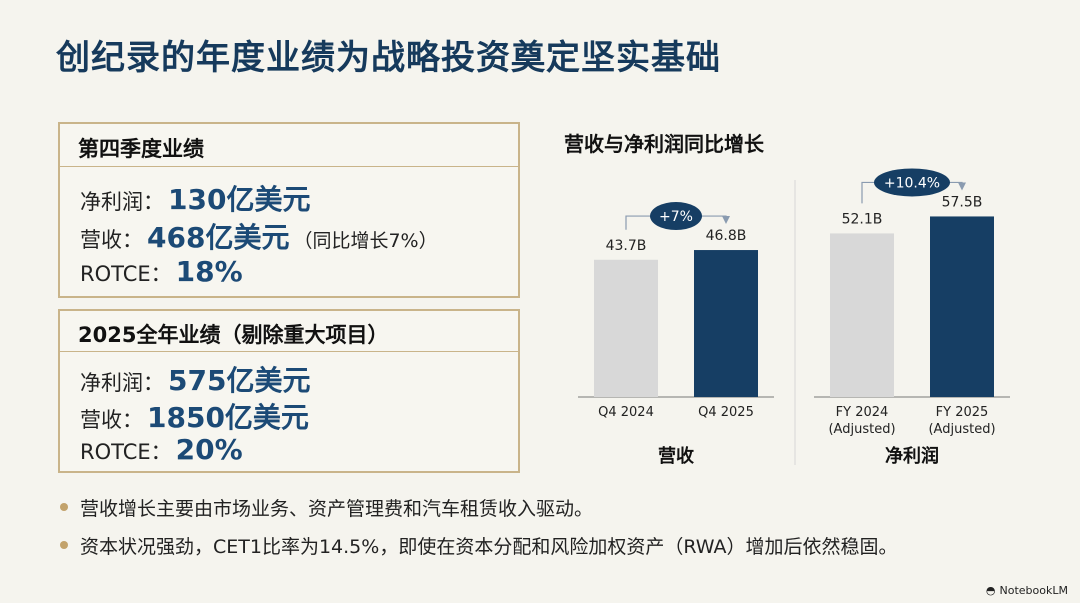  I want to click on data-label: 43.7B, so click(626, 246).